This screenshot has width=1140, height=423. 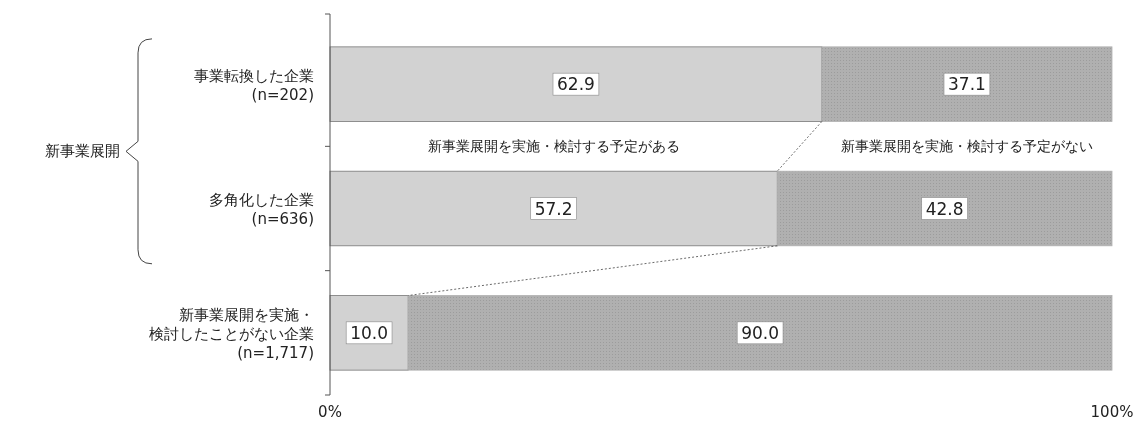 I want to click on data-label: 42.8, so click(x=944, y=208).